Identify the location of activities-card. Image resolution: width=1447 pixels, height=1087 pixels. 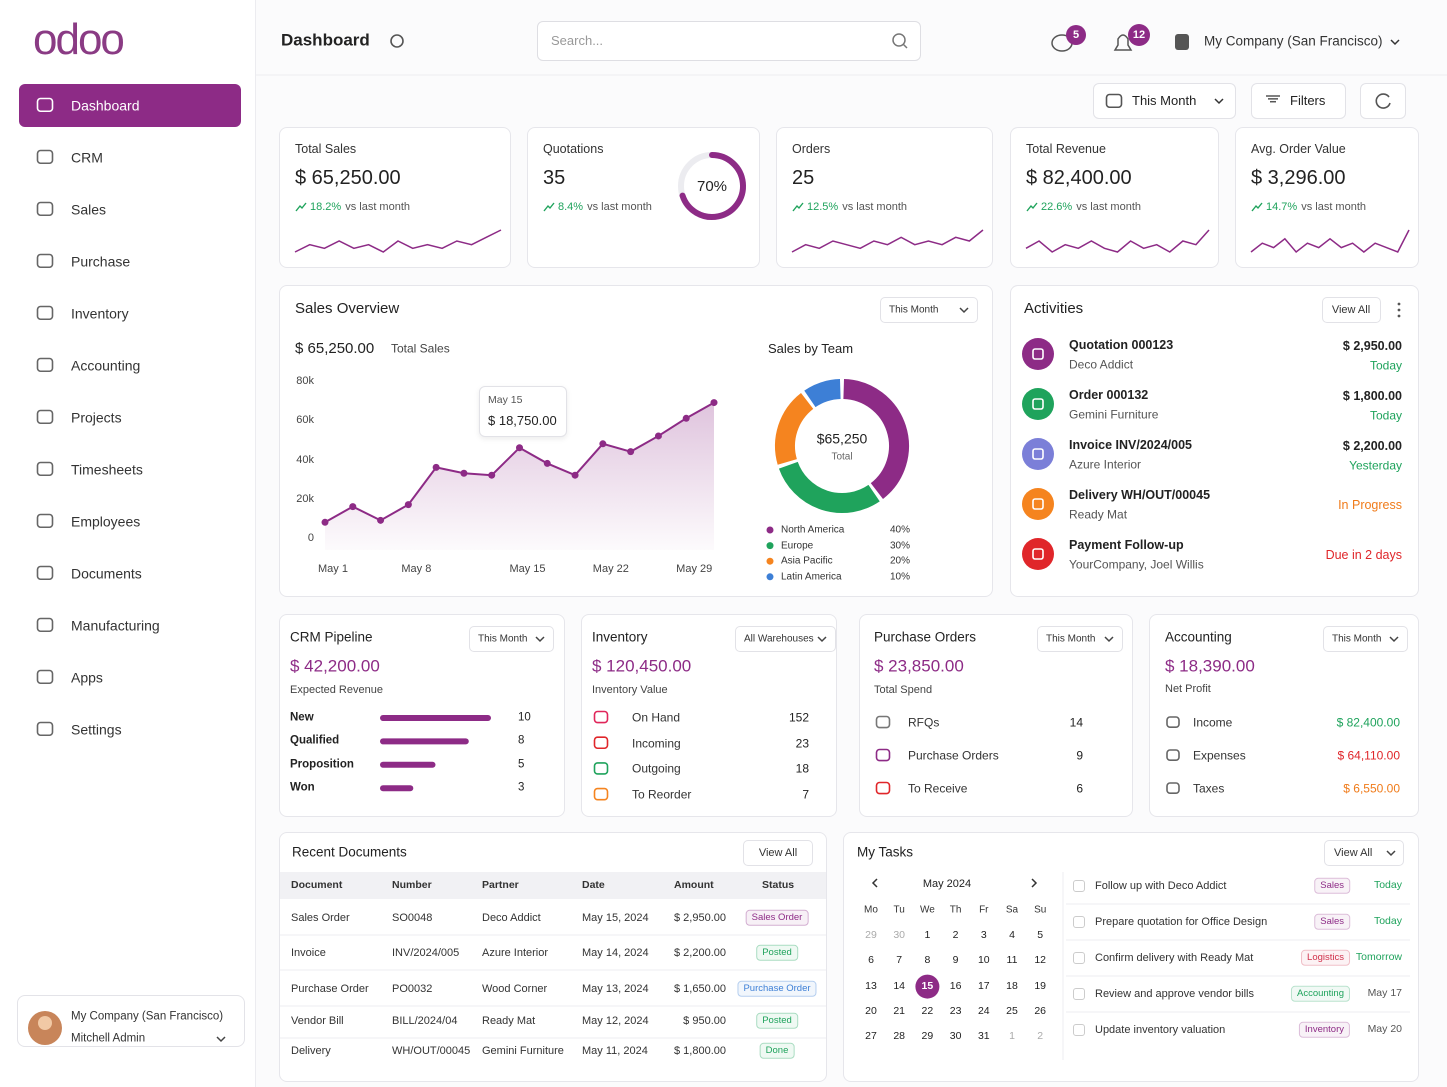
(1214, 441).